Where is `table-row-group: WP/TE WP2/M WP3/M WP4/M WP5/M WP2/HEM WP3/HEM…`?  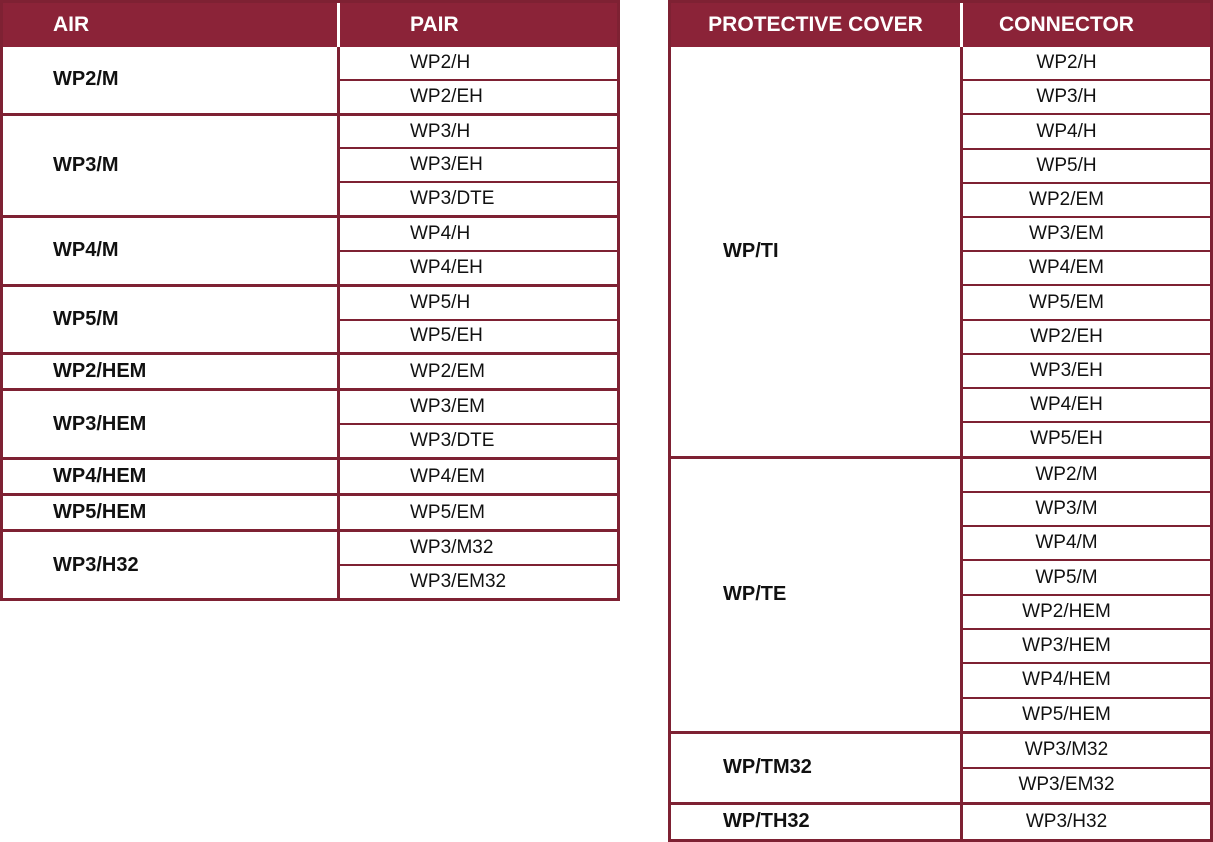 table-row-group: WP/TE WP2/M WP3/M WP4/M WP5/M WP2/HEM WP3/HEM… is located at coordinates (940, 593).